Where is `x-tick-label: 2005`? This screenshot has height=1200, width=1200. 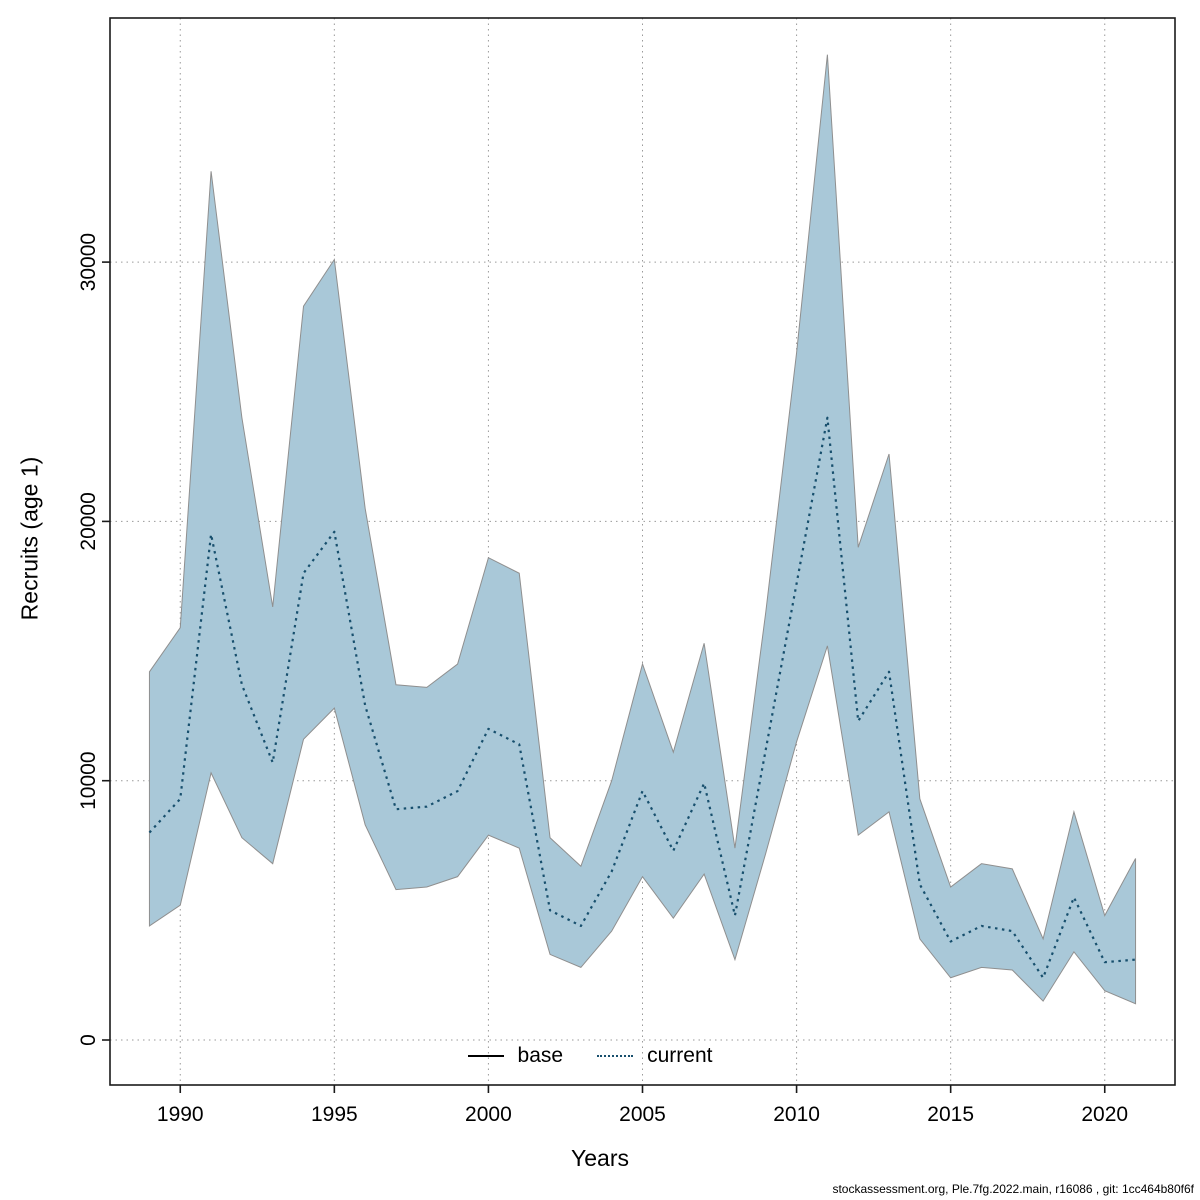 x-tick-label: 2005 is located at coordinates (642, 1114).